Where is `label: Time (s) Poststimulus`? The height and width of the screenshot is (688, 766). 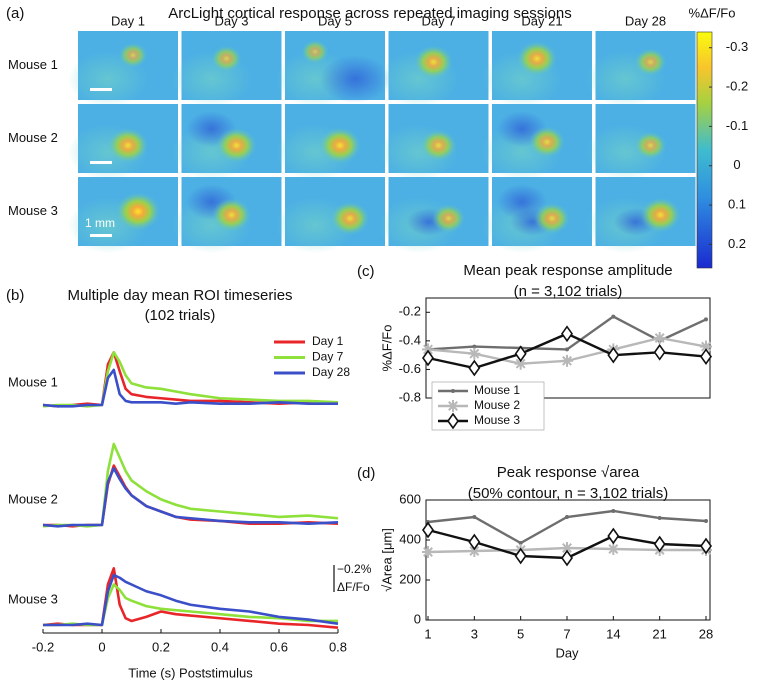
label: Time (s) Poststimulus is located at coordinates (190, 672).